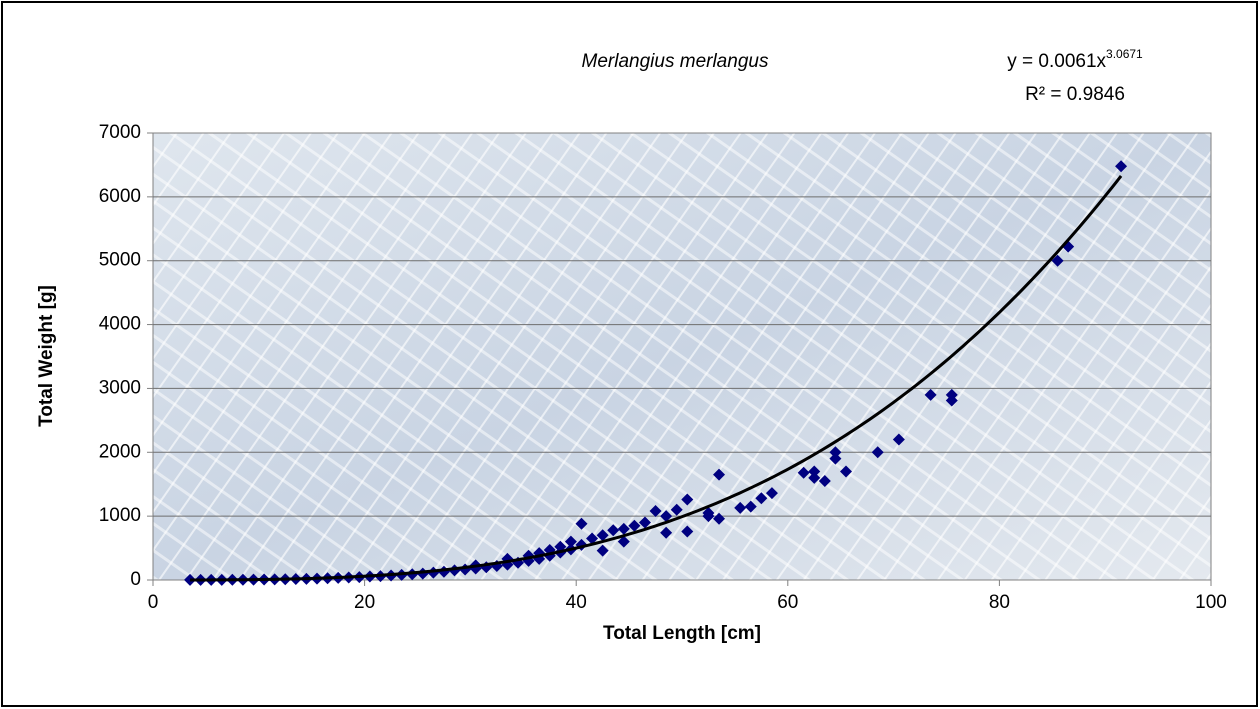 This screenshot has height=709, width=1260. I want to click on x-tick-label: 0, so click(153, 602).